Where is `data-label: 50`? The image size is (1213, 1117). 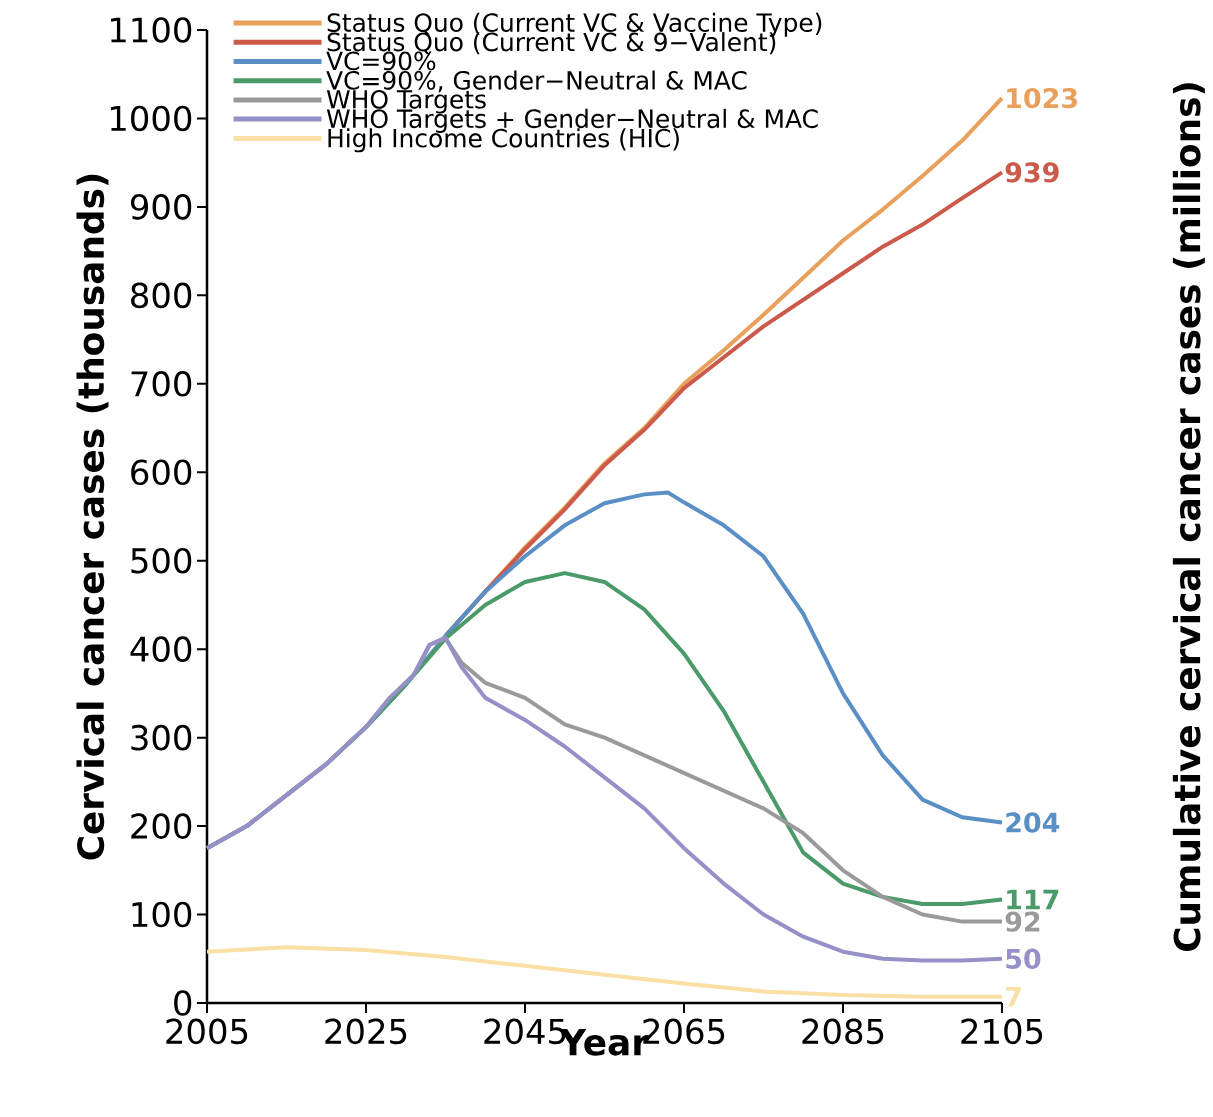
data-label: 50 is located at coordinates (1023, 958).